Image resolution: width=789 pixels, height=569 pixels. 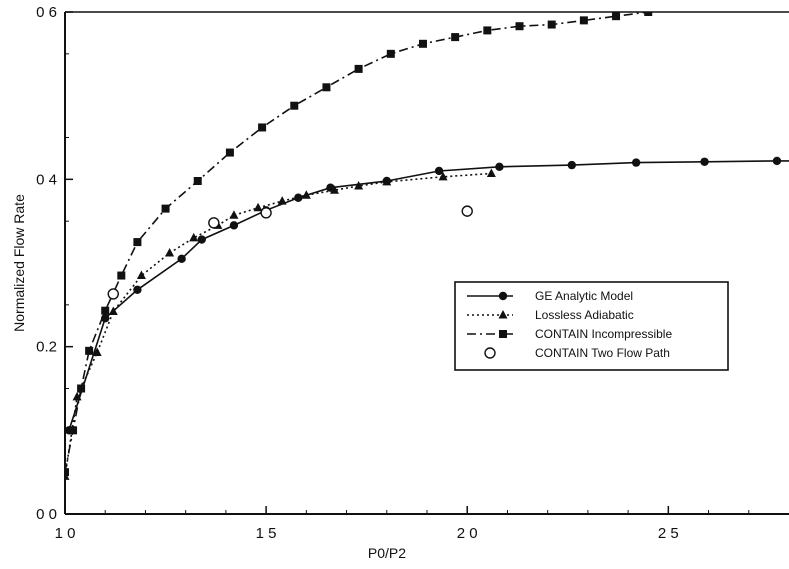 I want to click on x-tick-label: 1 5, so click(x=266, y=533).